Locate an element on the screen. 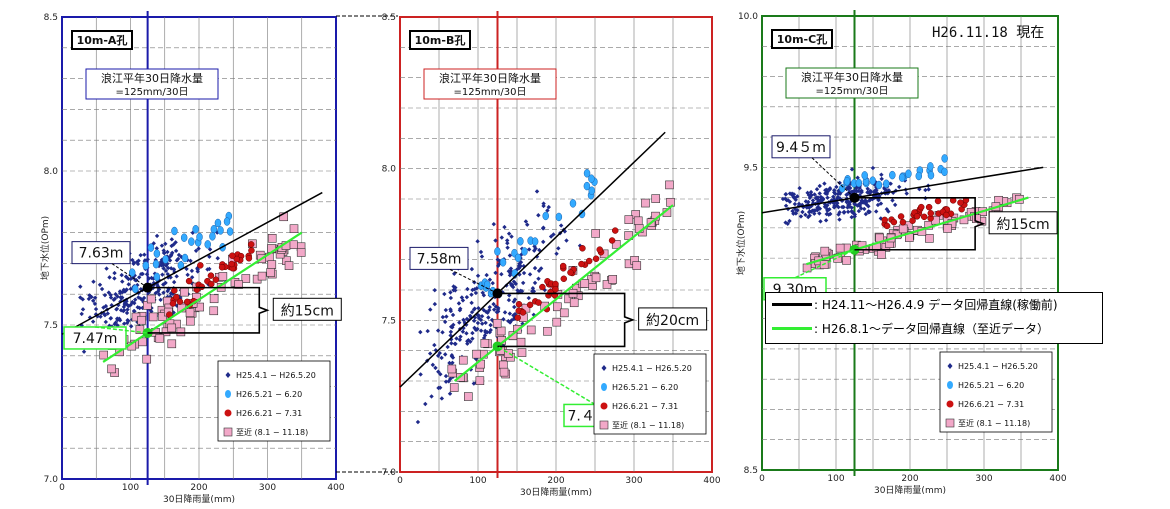 The width and height of the screenshot is (1170, 509). difference-box is located at coordinates (673, 319).